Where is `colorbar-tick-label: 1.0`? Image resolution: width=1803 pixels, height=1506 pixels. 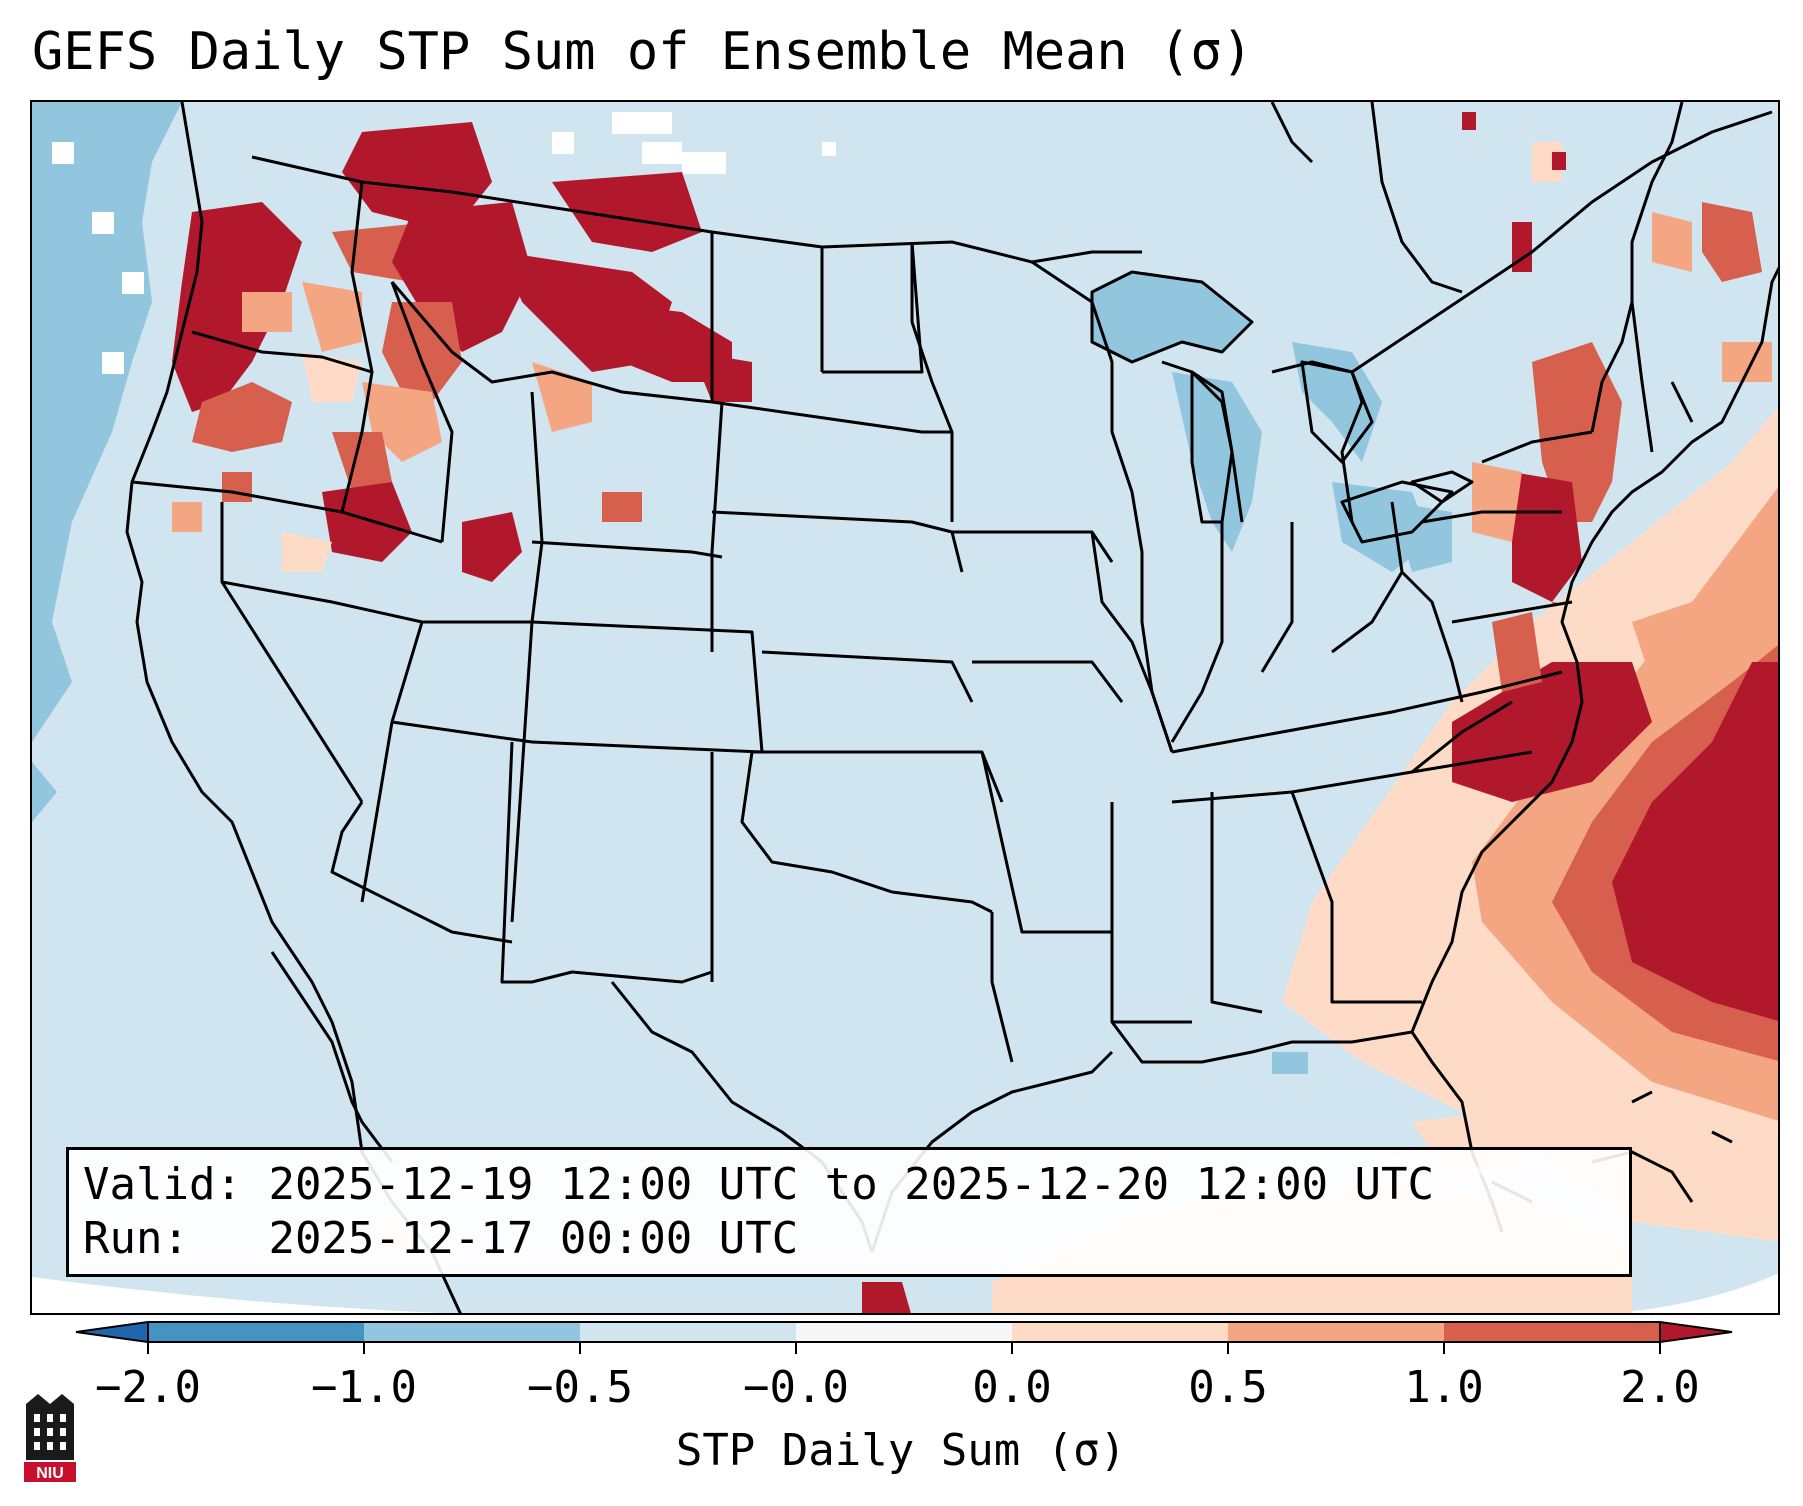
colorbar-tick-label: 1.0 is located at coordinates (1444, 1387).